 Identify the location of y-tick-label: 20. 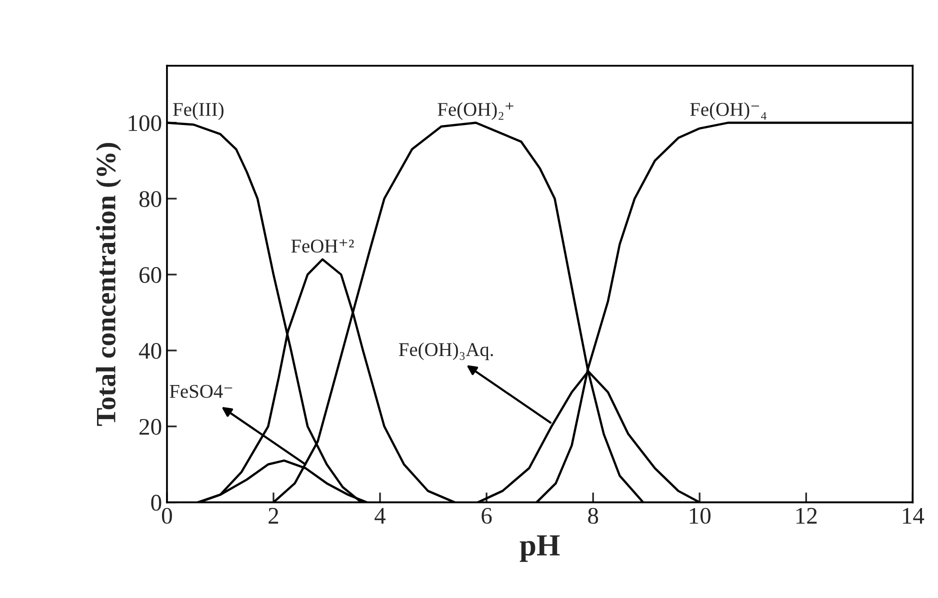
(151, 426).